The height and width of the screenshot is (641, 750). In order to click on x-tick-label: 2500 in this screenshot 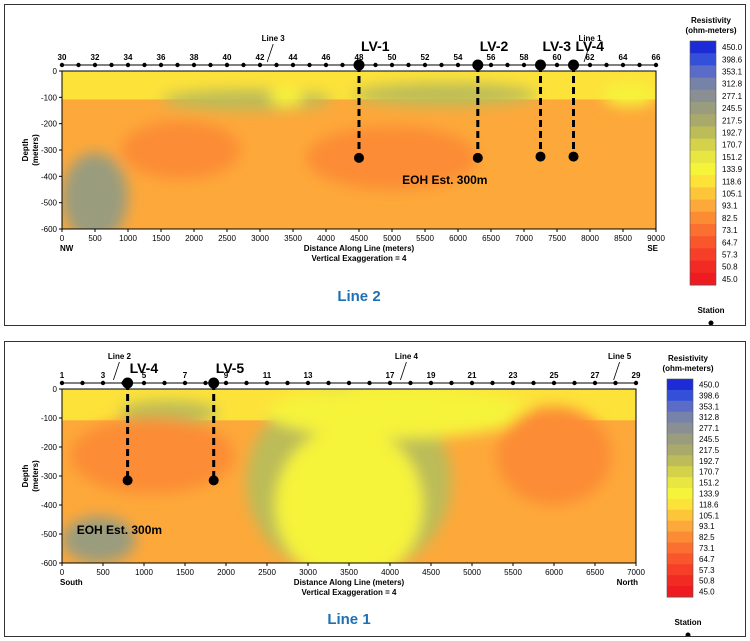, I will do `click(227, 238)`.